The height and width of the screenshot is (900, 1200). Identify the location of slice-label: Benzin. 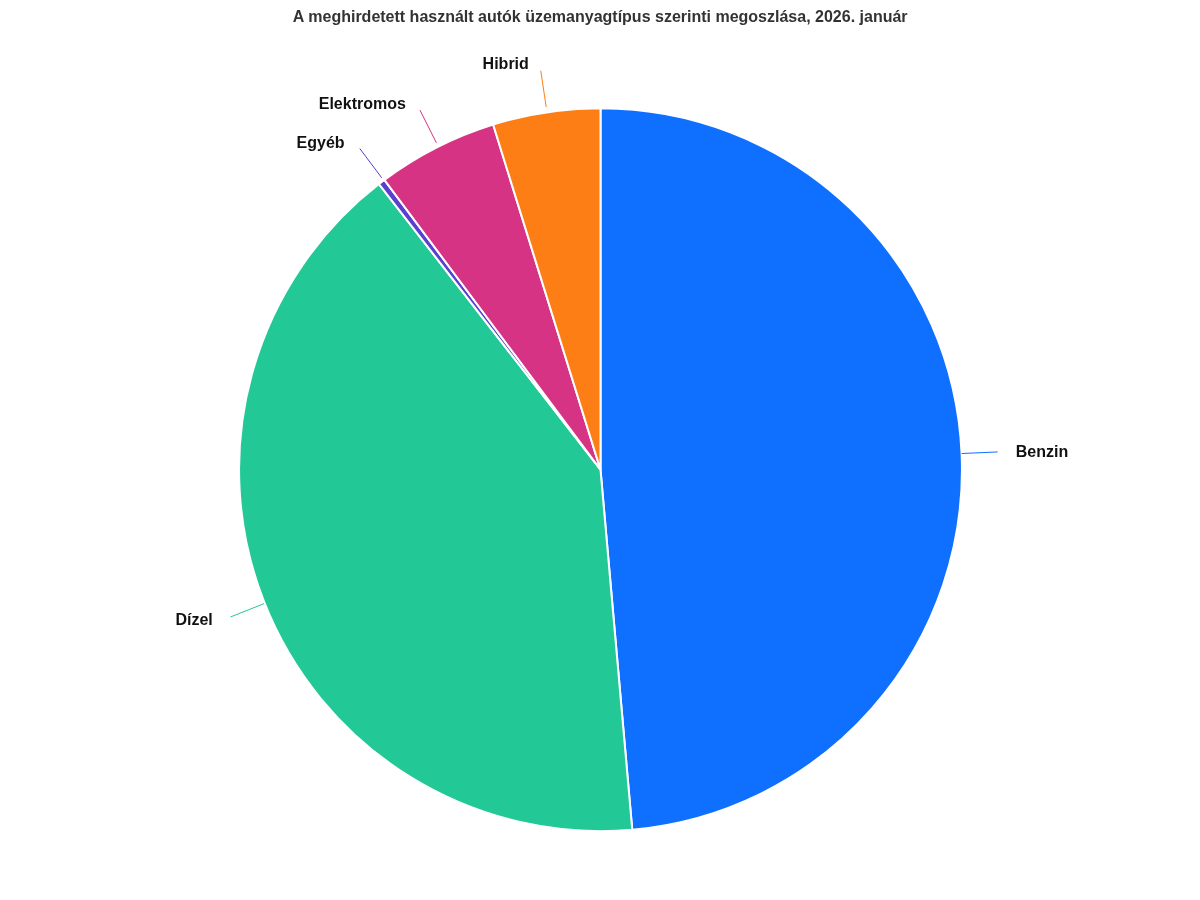
(1042, 452).